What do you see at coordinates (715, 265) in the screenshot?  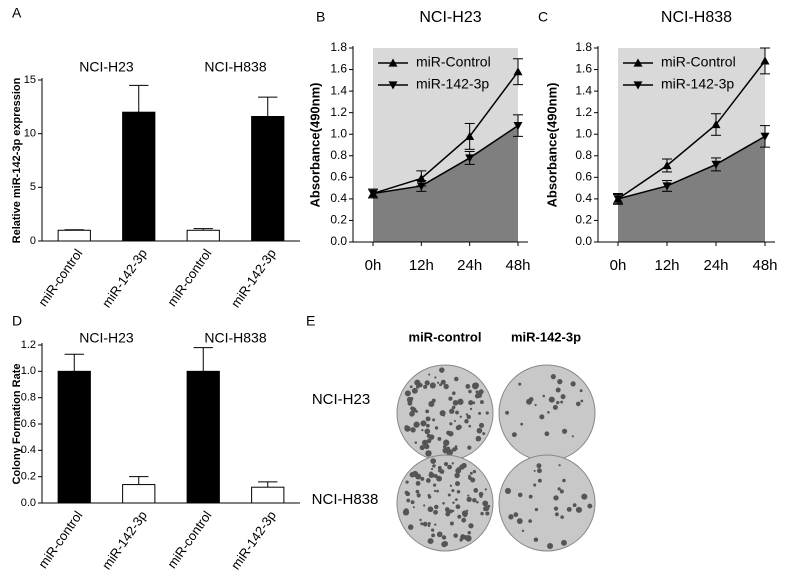 I see `x-tick-label: 24h` at bounding box center [715, 265].